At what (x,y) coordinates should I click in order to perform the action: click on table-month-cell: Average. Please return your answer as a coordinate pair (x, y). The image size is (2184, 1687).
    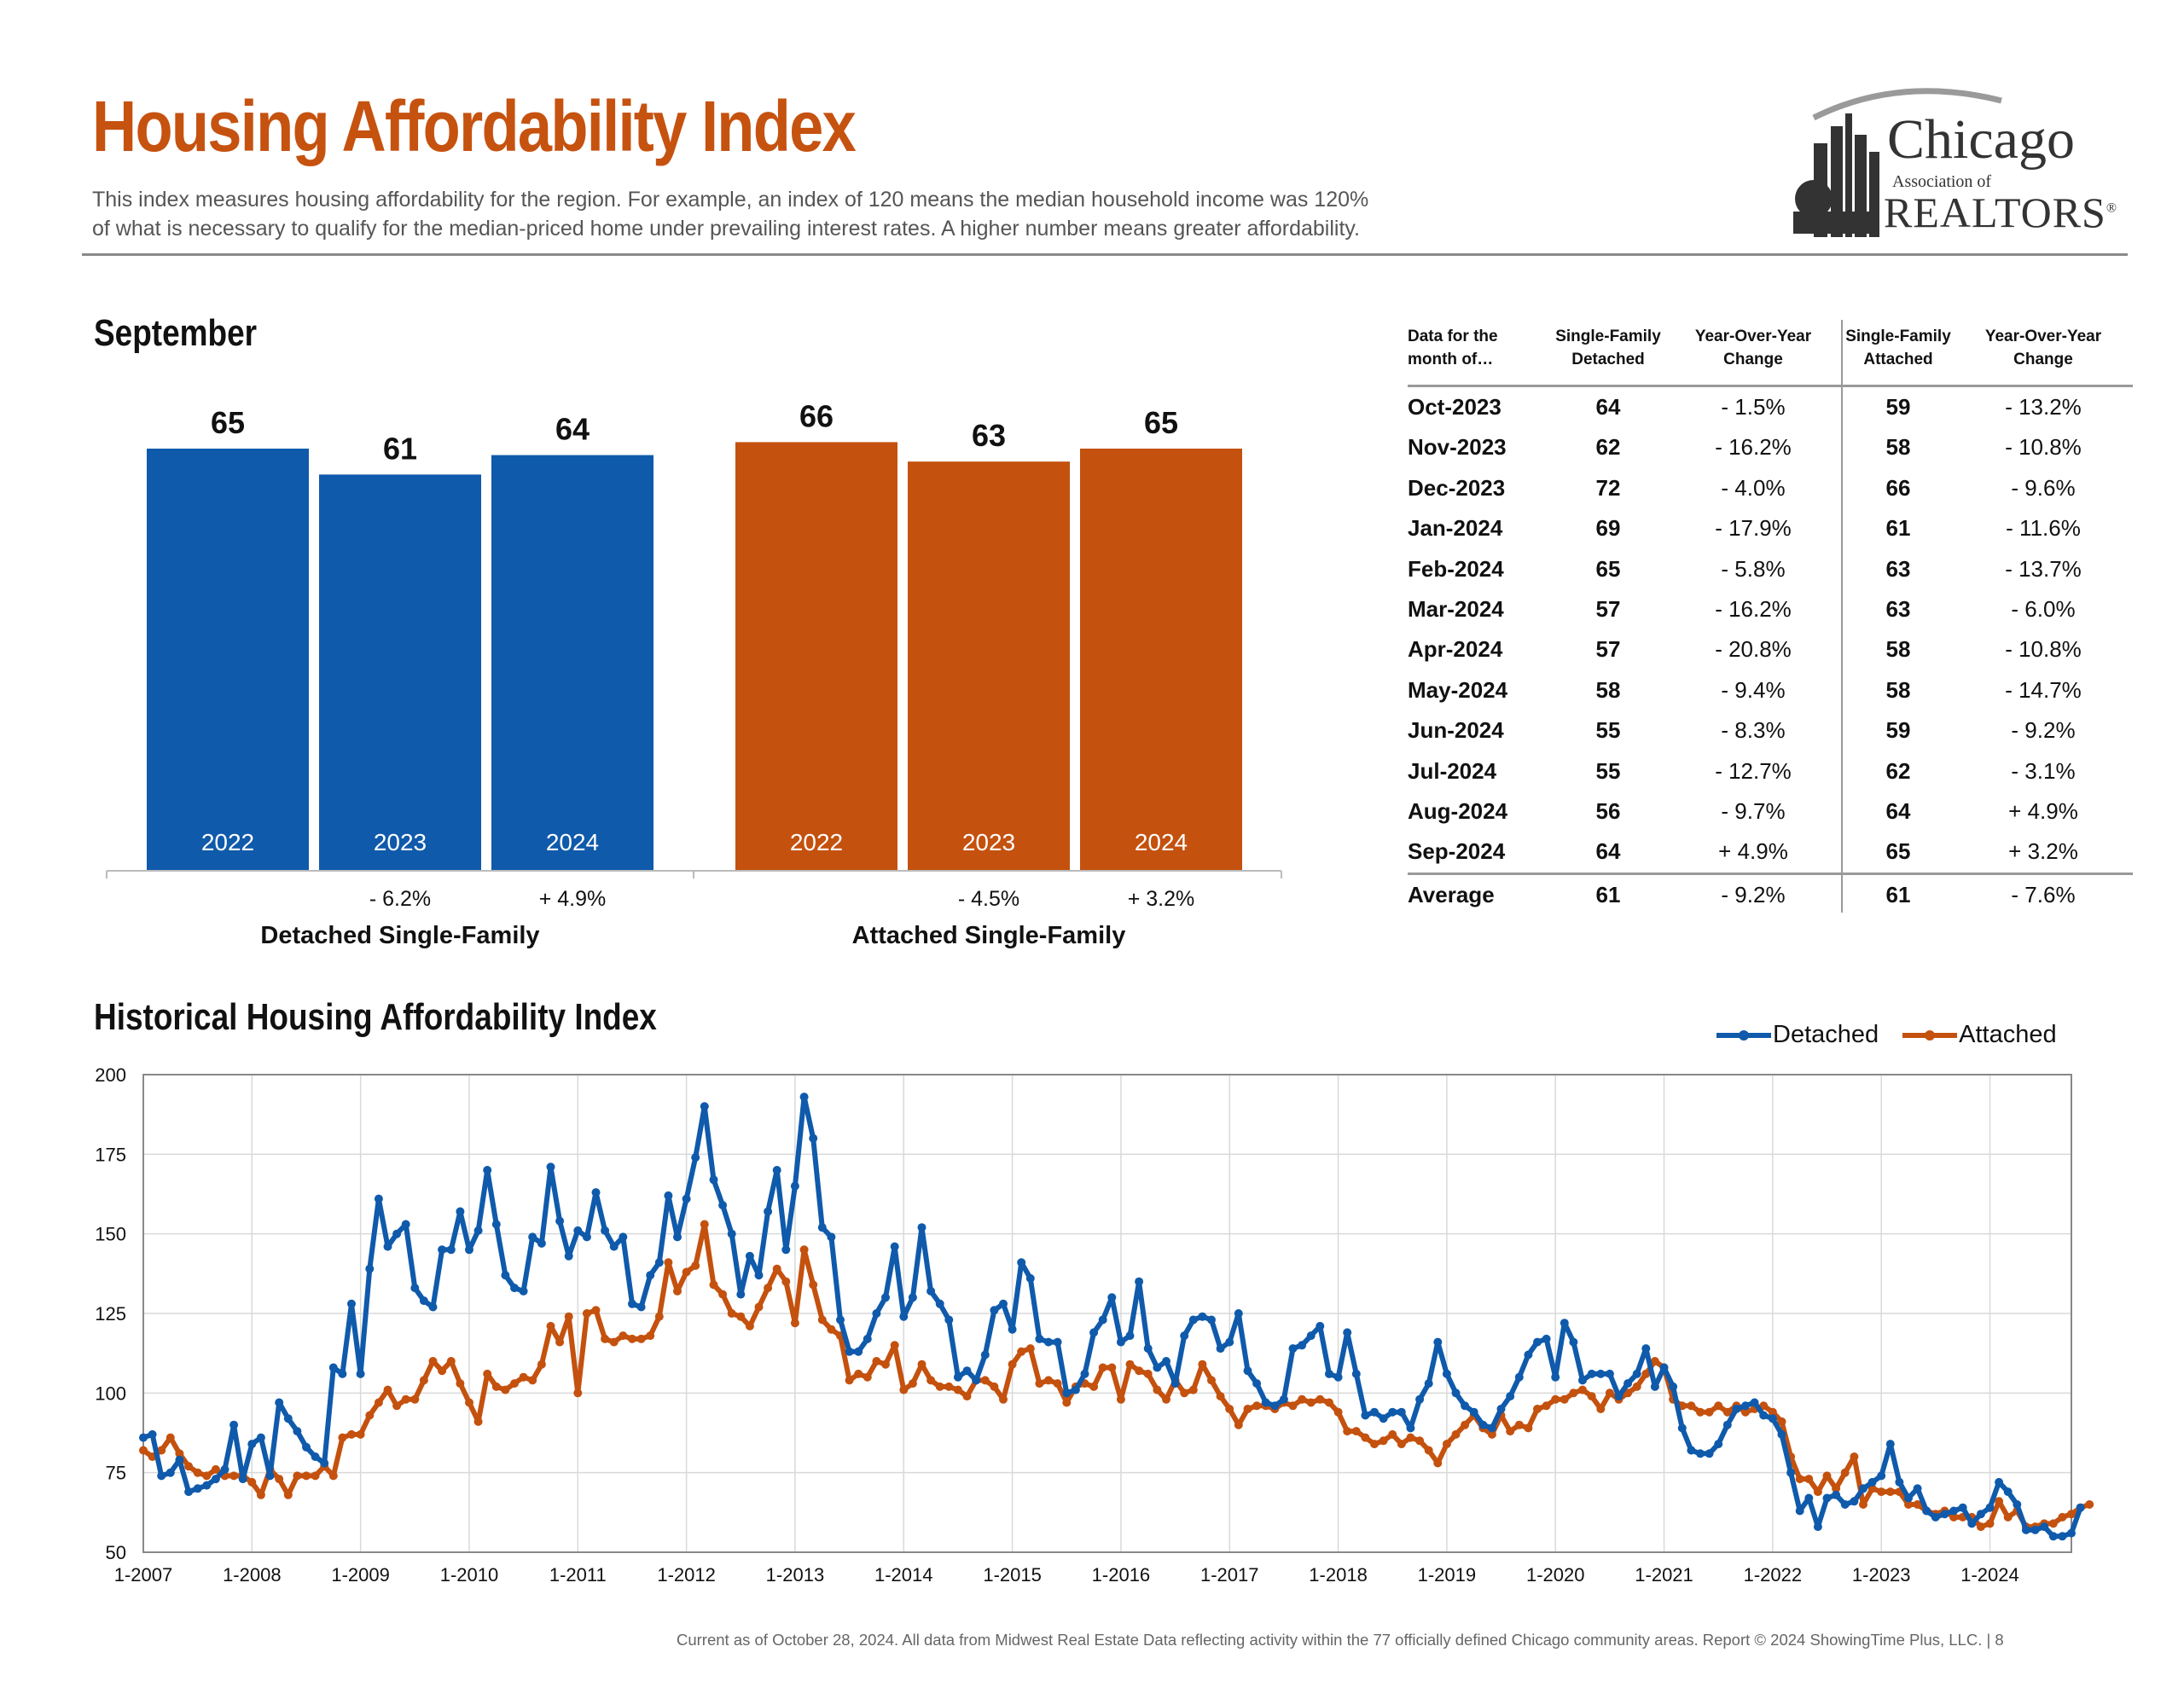
    Looking at the image, I should click on (1451, 894).